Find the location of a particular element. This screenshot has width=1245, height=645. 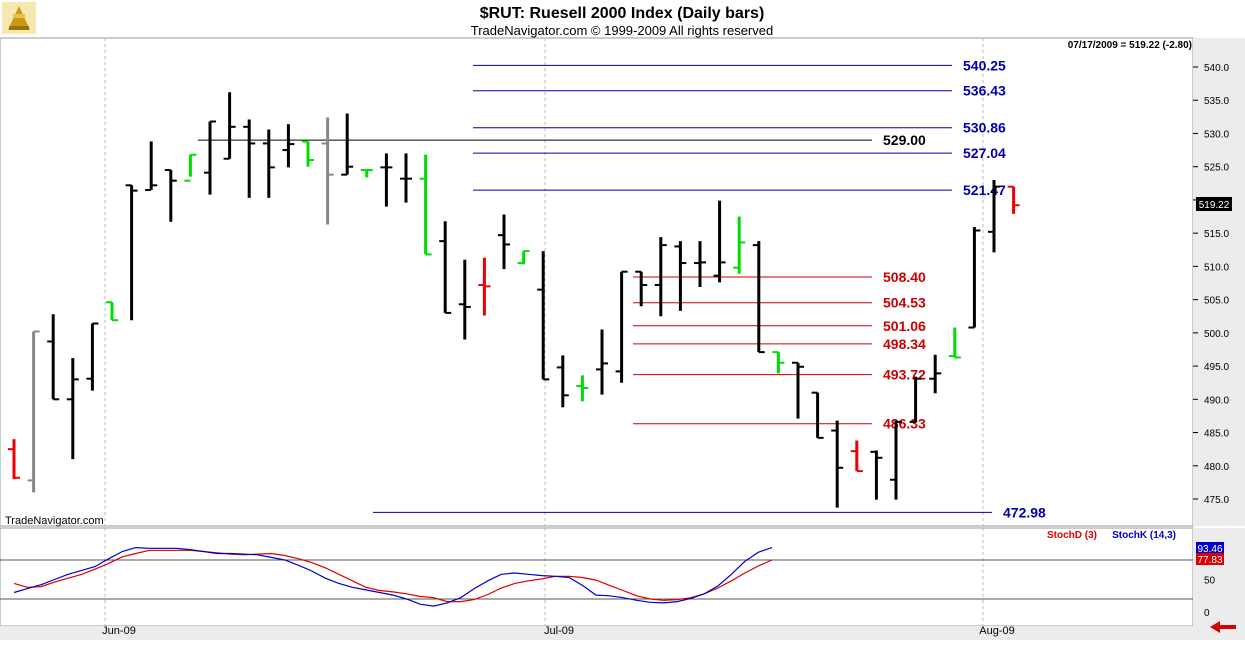

resistance-level-label: 540.25 is located at coordinates (984, 65).